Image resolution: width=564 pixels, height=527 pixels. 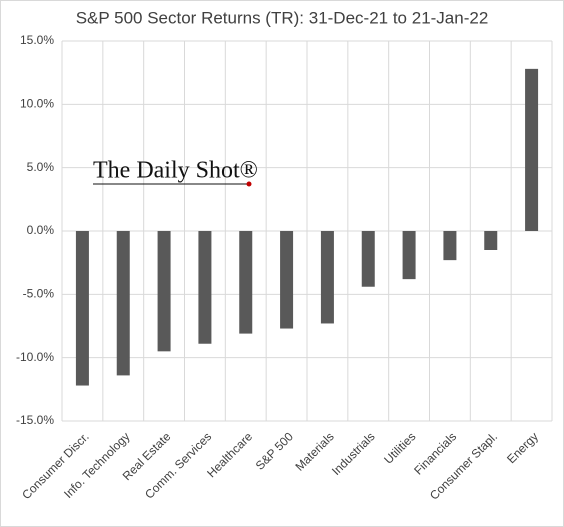 I want to click on y-tick-label: 0.0%, so click(x=41, y=230).